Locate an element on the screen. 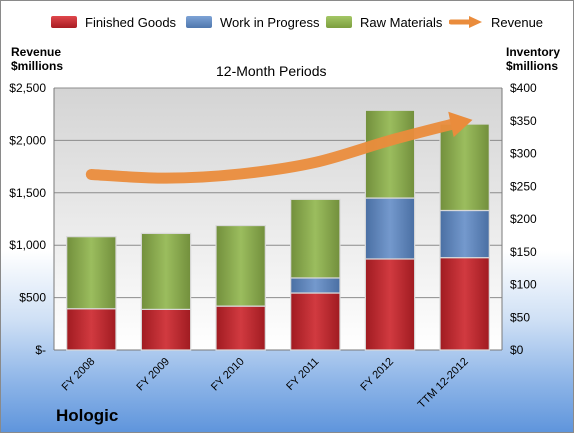 Image resolution: width=574 pixels, height=433 pixels. right-tick-label: $300 is located at coordinates (523, 154).